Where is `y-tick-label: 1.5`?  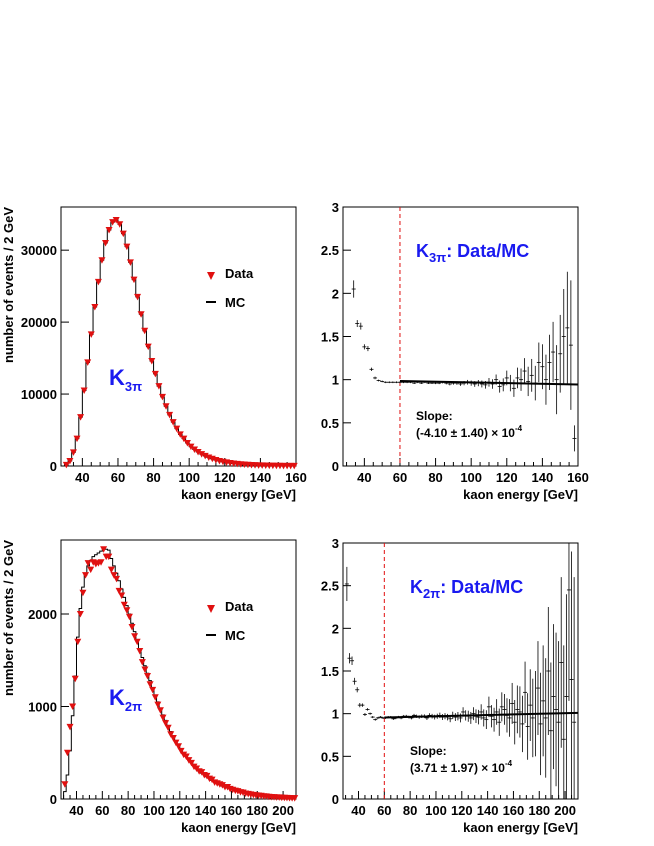 y-tick-label: 1.5 is located at coordinates (330, 337).